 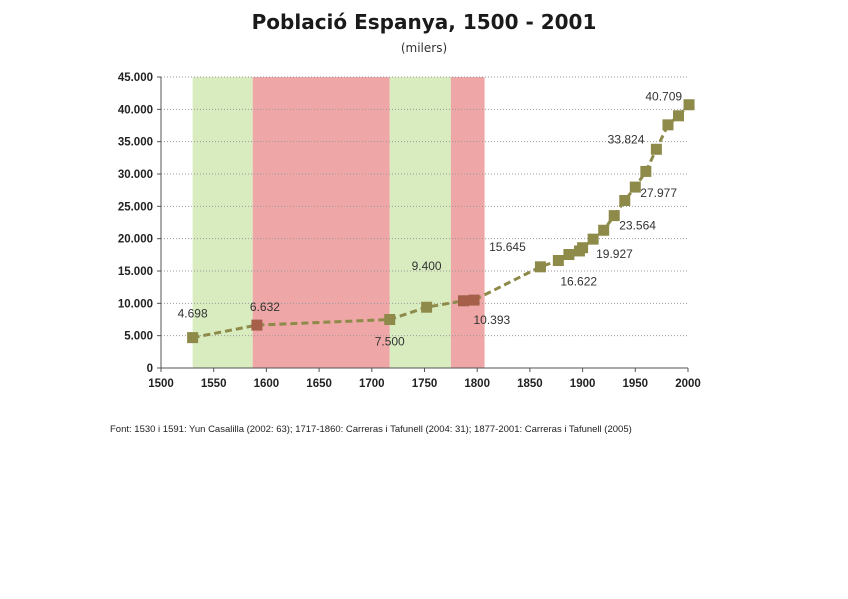 I want to click on y-tick-label: 5.000, so click(x=138, y=337).